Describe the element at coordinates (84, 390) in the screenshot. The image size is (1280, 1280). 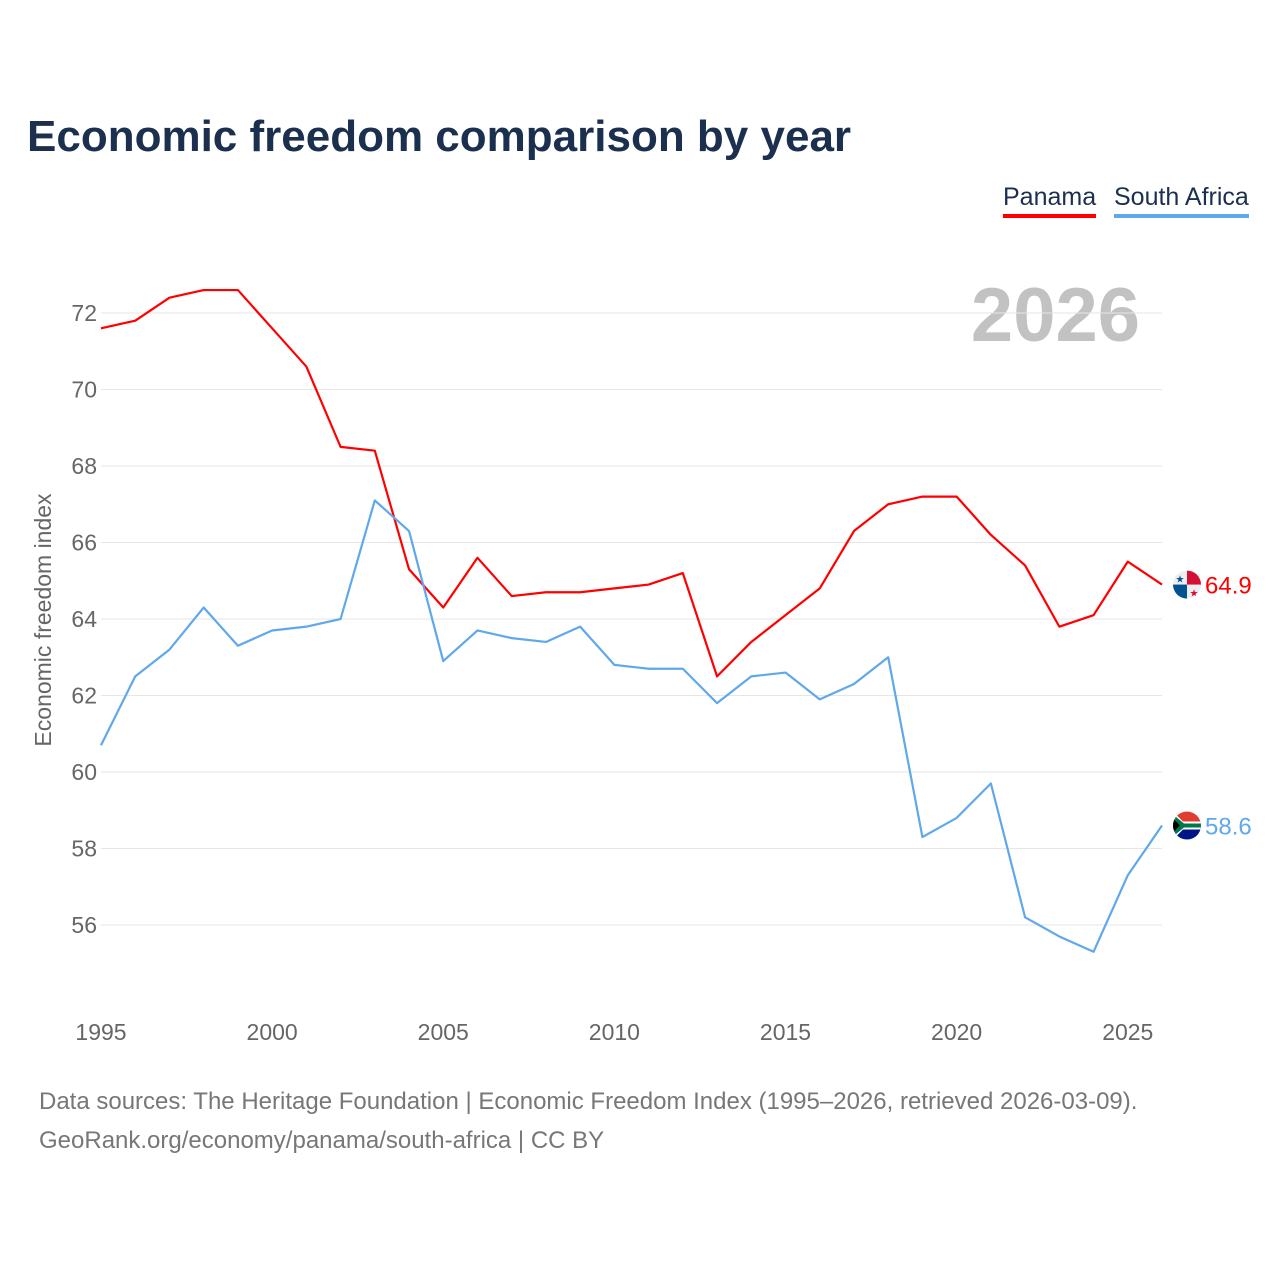
I see `y-tick-label: 70` at that location.